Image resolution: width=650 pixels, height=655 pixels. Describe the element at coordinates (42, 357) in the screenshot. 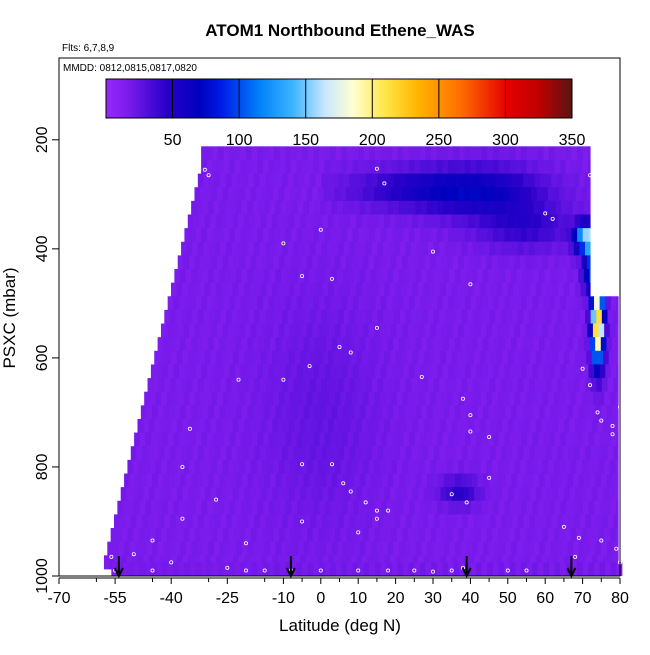

I see `y-tick-label: 600` at that location.